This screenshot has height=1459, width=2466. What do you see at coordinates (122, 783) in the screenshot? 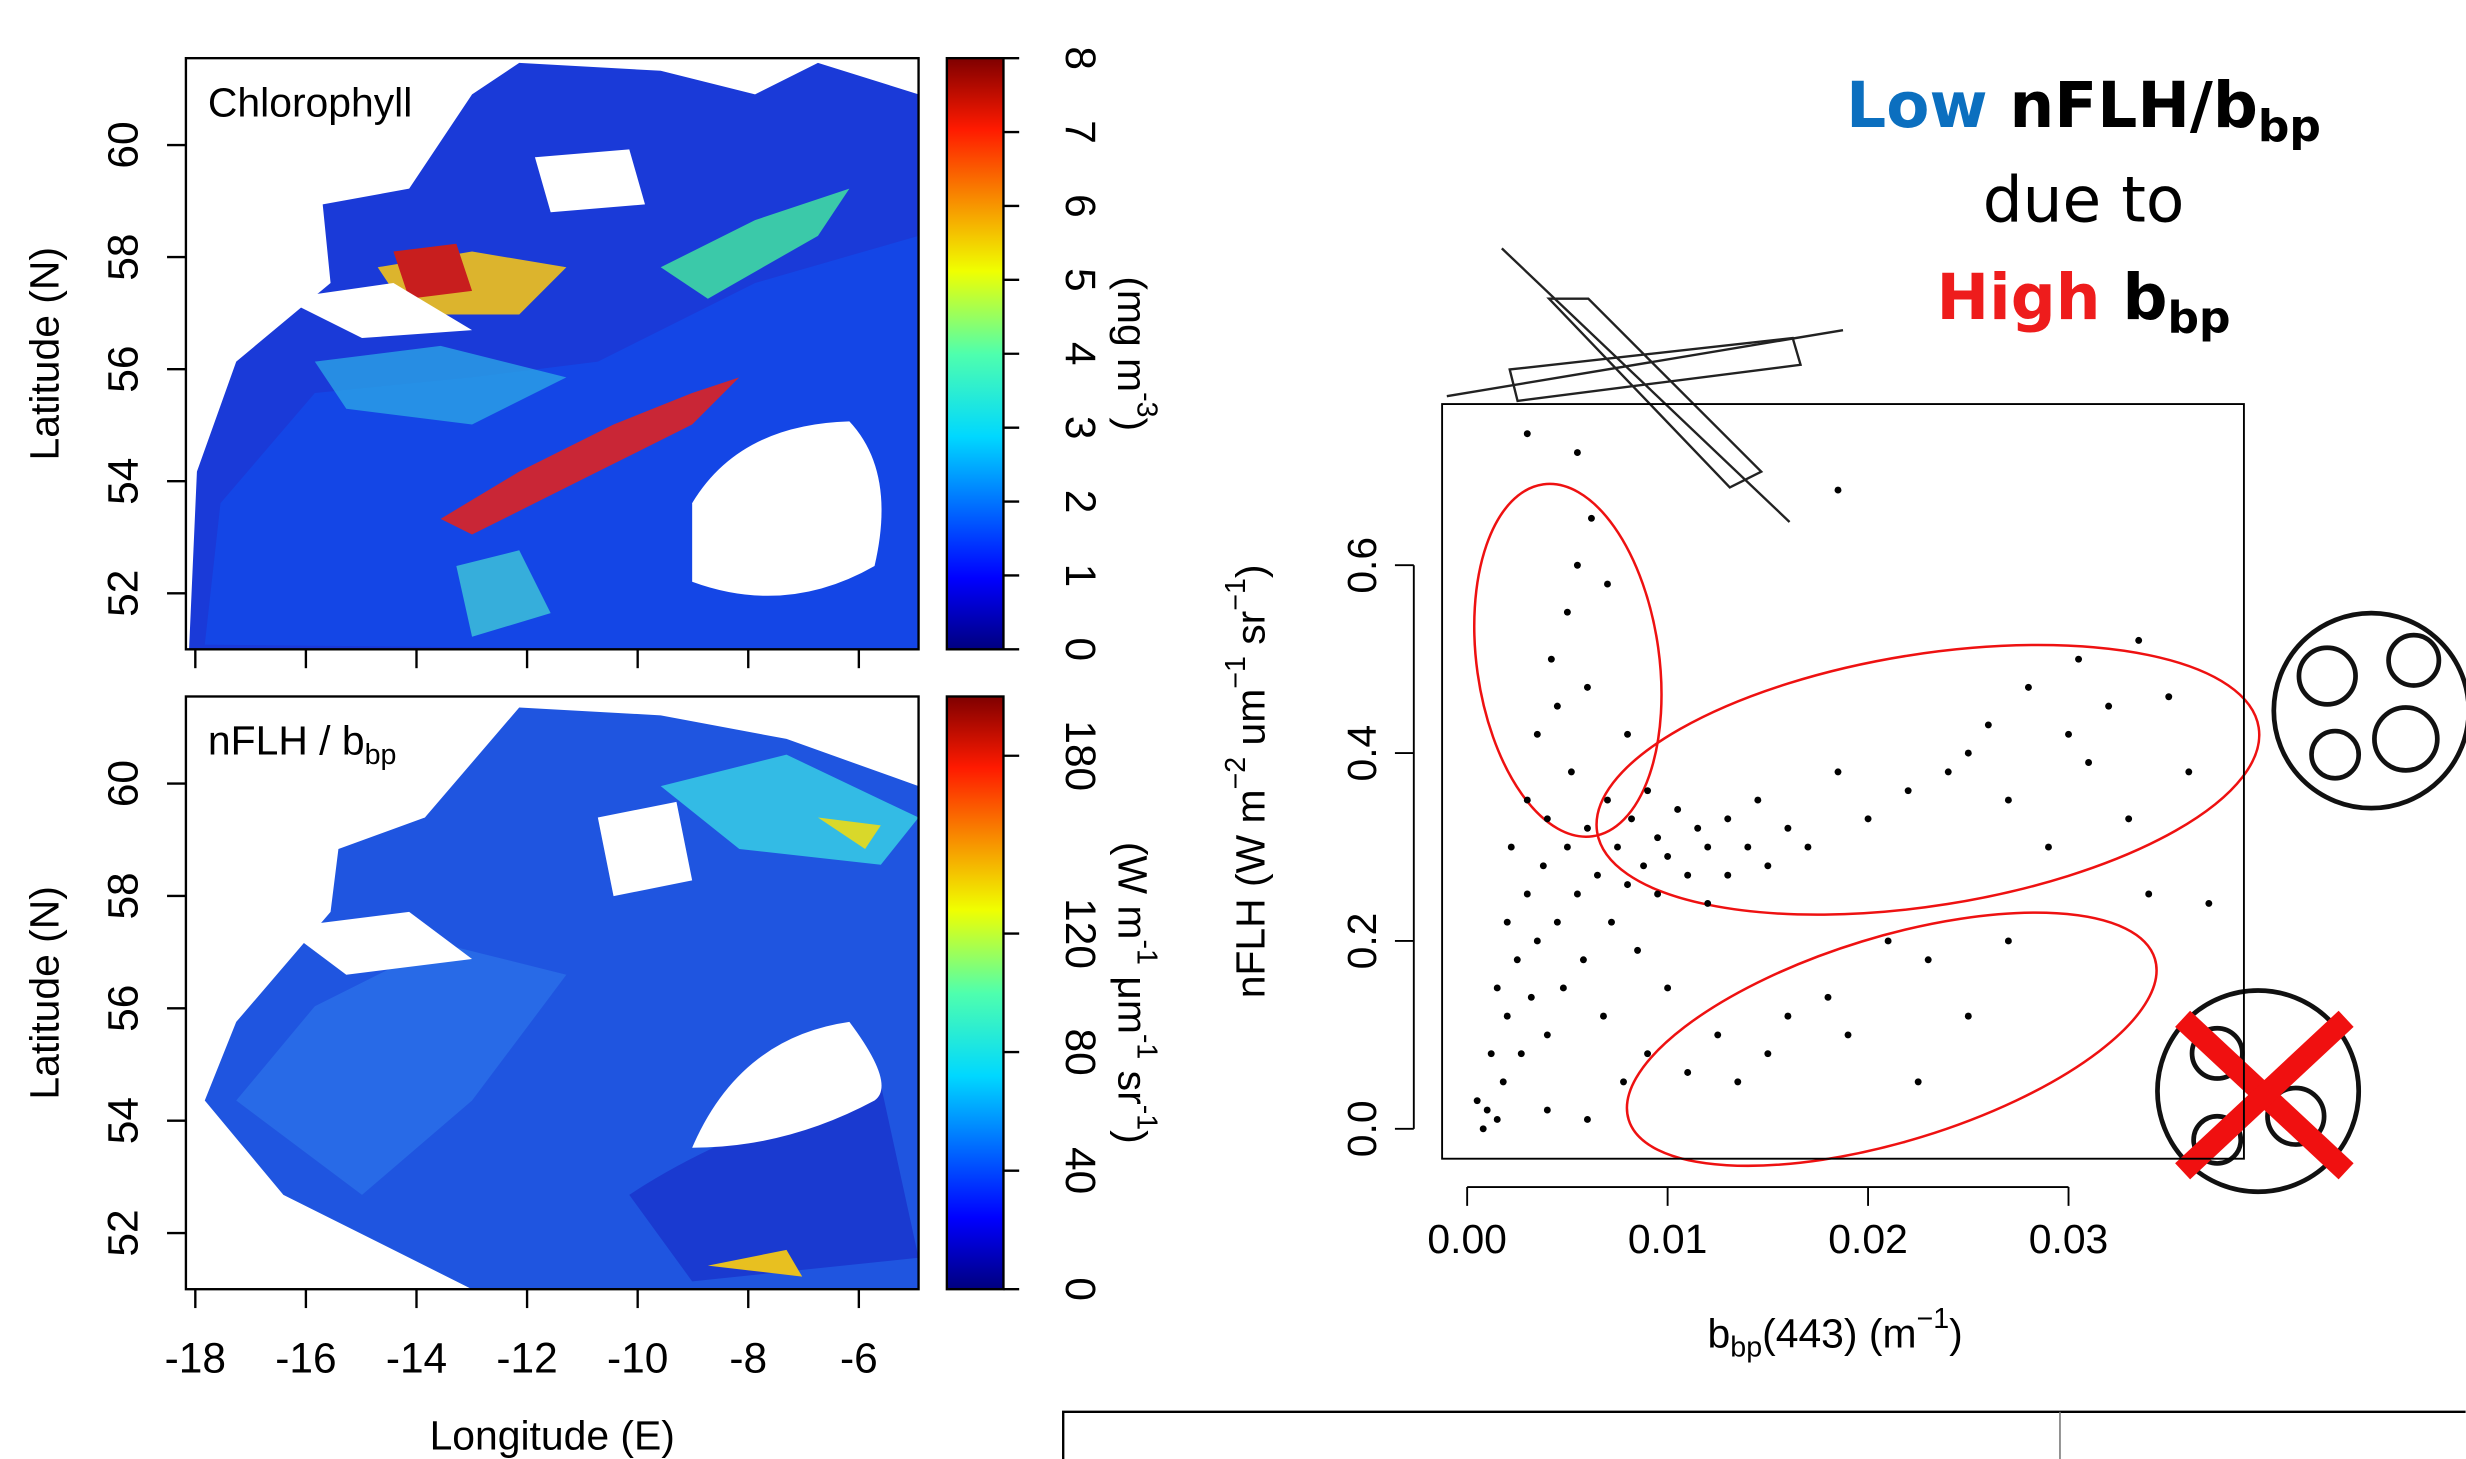
I see `y-tick-label: 60` at bounding box center [122, 783].